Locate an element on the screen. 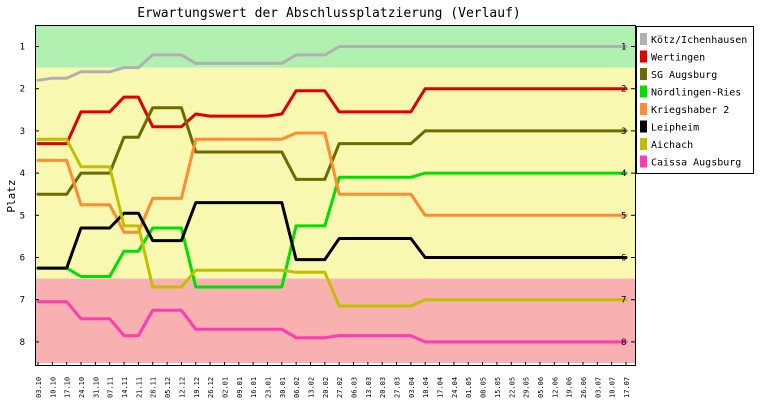 The height and width of the screenshot is (405, 760). x-tick-label-29: 17.04 is located at coordinates (441, 387).